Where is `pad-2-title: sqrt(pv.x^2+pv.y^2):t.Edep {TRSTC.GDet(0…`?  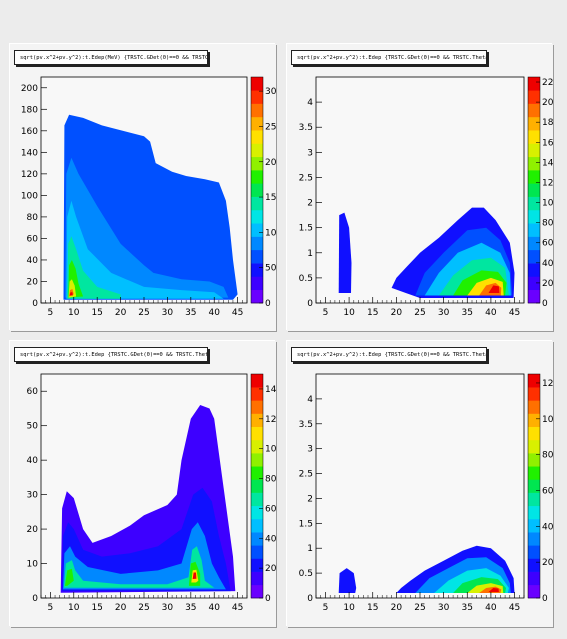 pad-2-title: sqrt(pv.x^2+pv.y^2):t.Edep {TRSTC.GDet(0… is located at coordinates (389, 57).